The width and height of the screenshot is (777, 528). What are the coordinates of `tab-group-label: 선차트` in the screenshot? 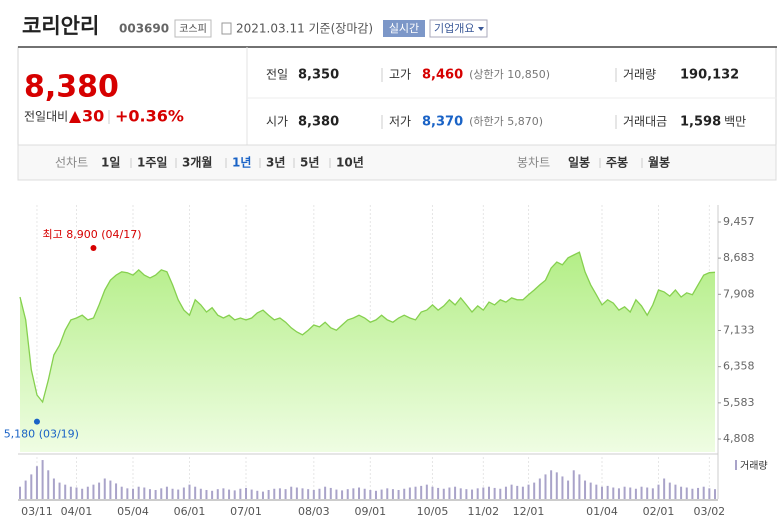 It's located at (71, 163).